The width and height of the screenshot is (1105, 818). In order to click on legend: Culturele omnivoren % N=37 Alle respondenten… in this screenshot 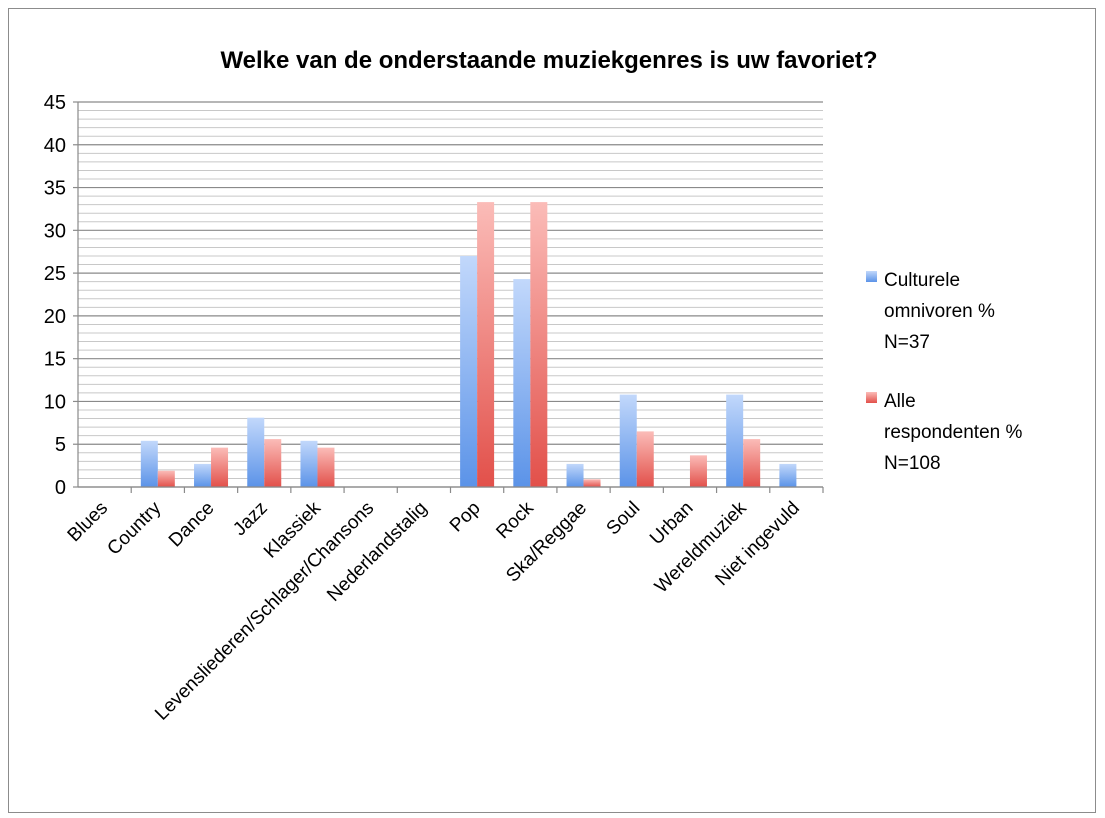, I will do `click(944, 372)`.